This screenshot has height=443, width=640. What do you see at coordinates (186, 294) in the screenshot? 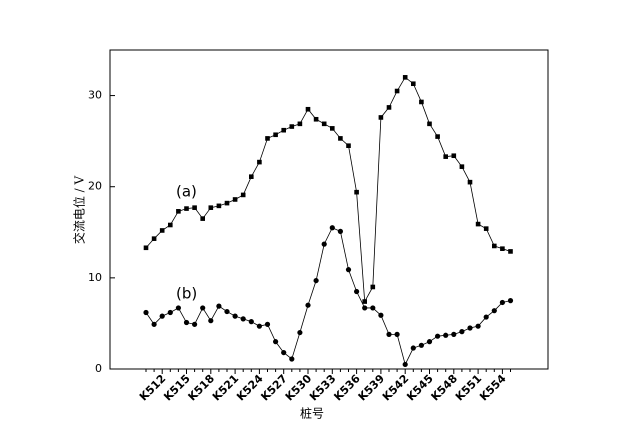
I see `annotation: (b)` at bounding box center [186, 294].